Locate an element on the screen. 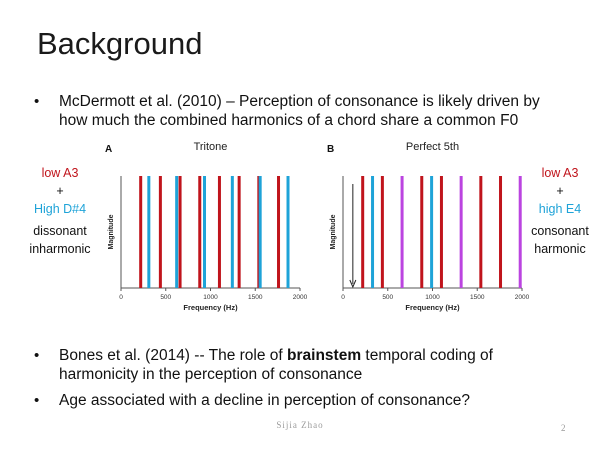  left-annotation: low A3 + High D#4 dissonant inharmonic is located at coordinates (60, 211).